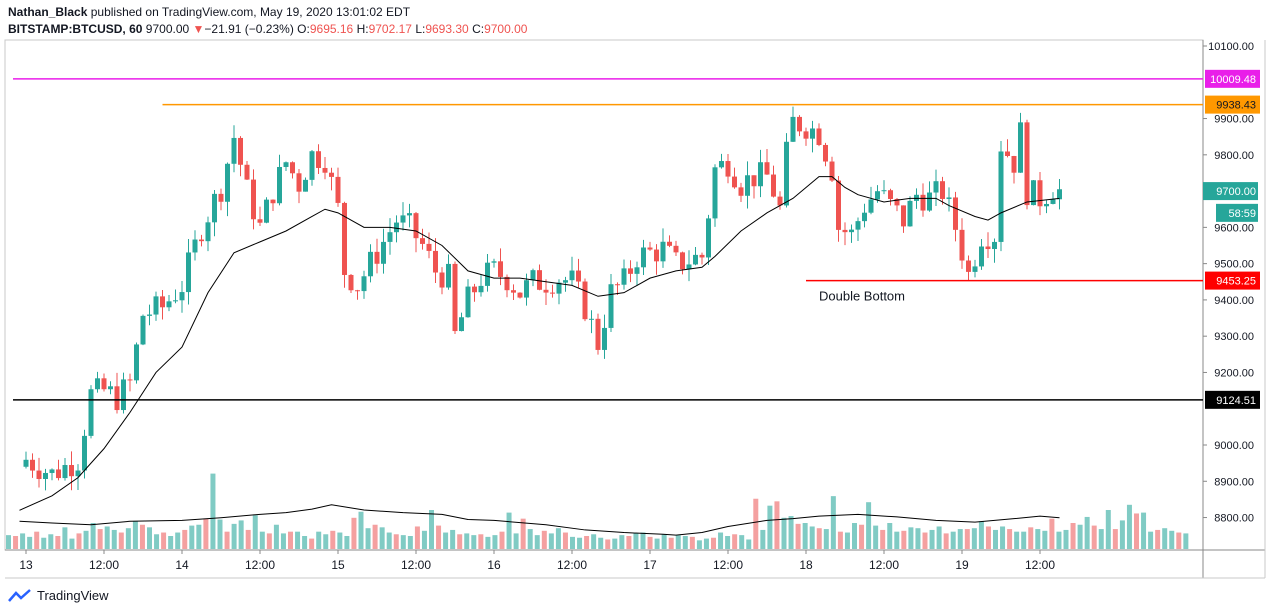 This screenshot has height=615, width=1274. What do you see at coordinates (1236, 401) in the screenshot?
I see `price-level-tag-label: 9124.51` at bounding box center [1236, 401].